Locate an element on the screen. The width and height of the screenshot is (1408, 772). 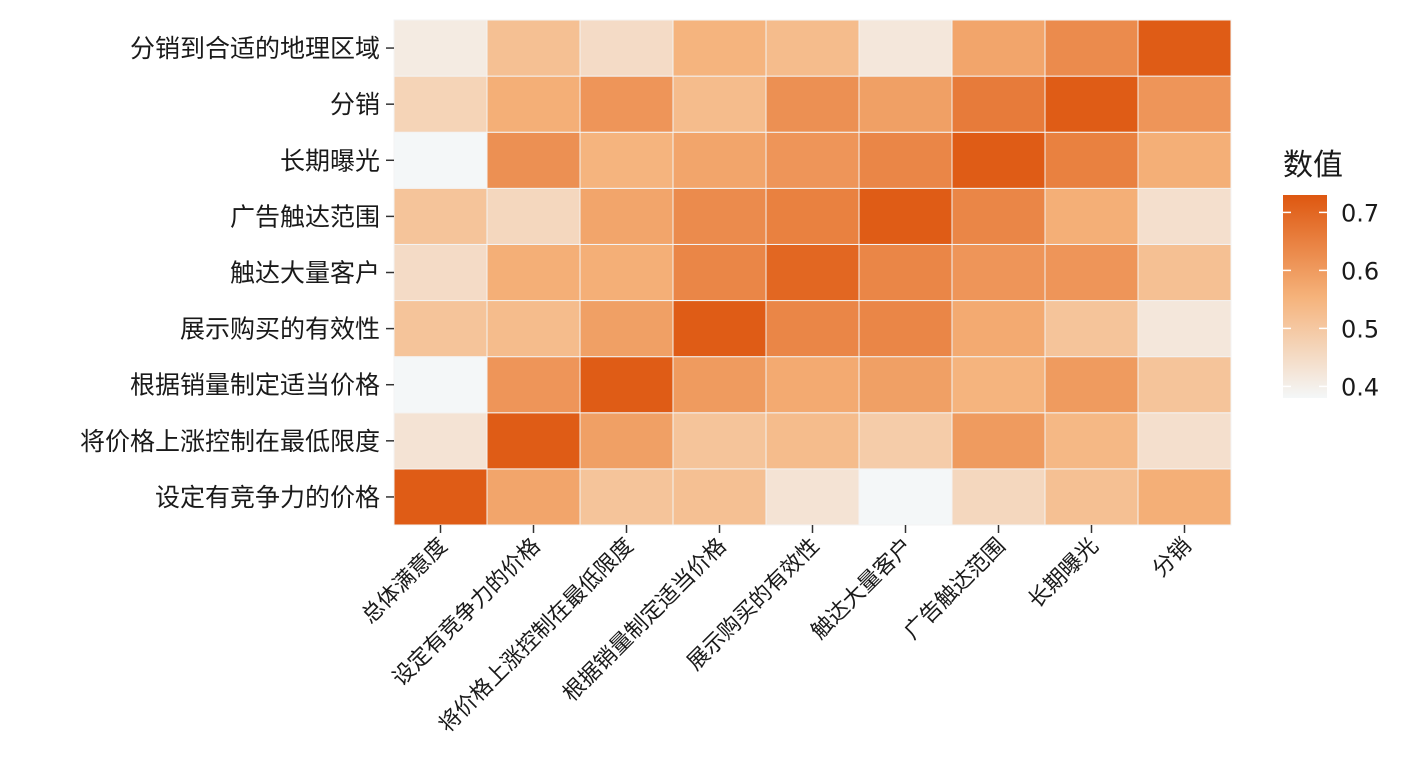
y-tick-label: 广告触达范围 is located at coordinates (305, 216).